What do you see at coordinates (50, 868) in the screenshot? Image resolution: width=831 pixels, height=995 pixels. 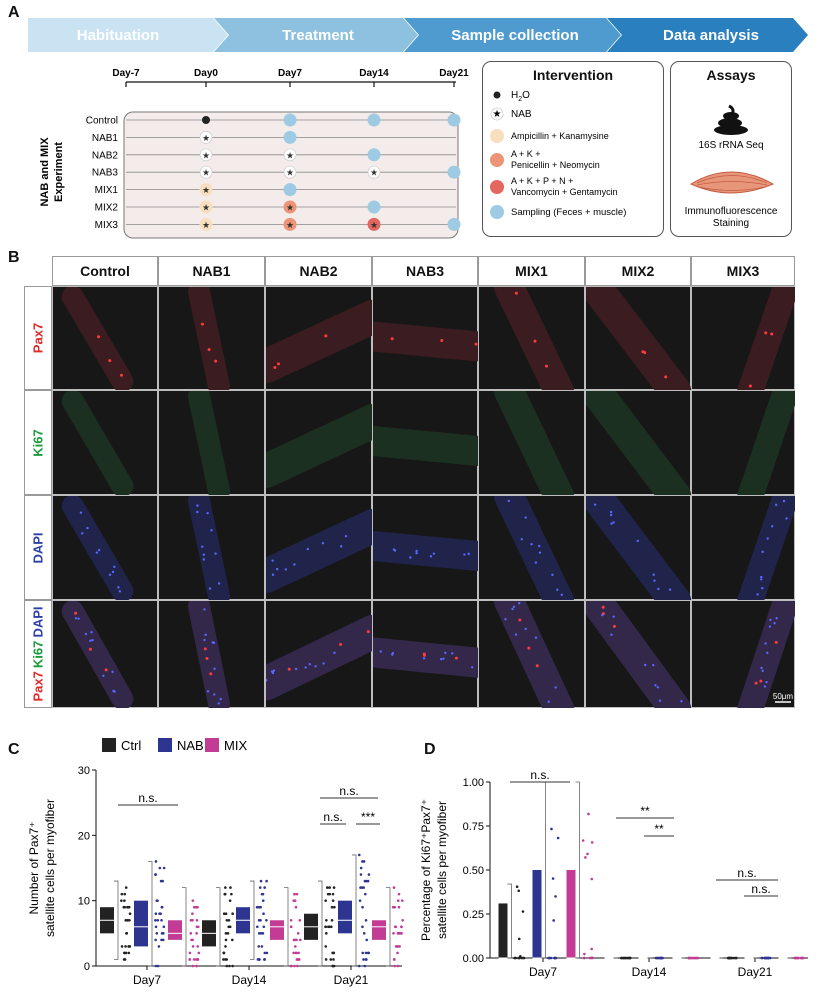 I see `y-axis-label: satellite cells per myofiber` at bounding box center [50, 868].